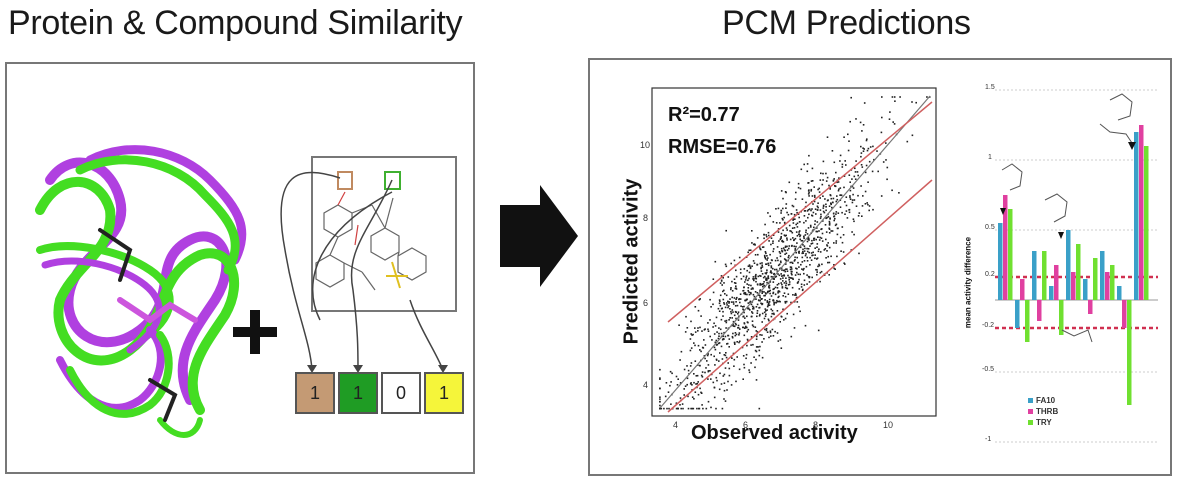 The height and width of the screenshot is (483, 1177). I want to click on bars, so click(1073, 265).